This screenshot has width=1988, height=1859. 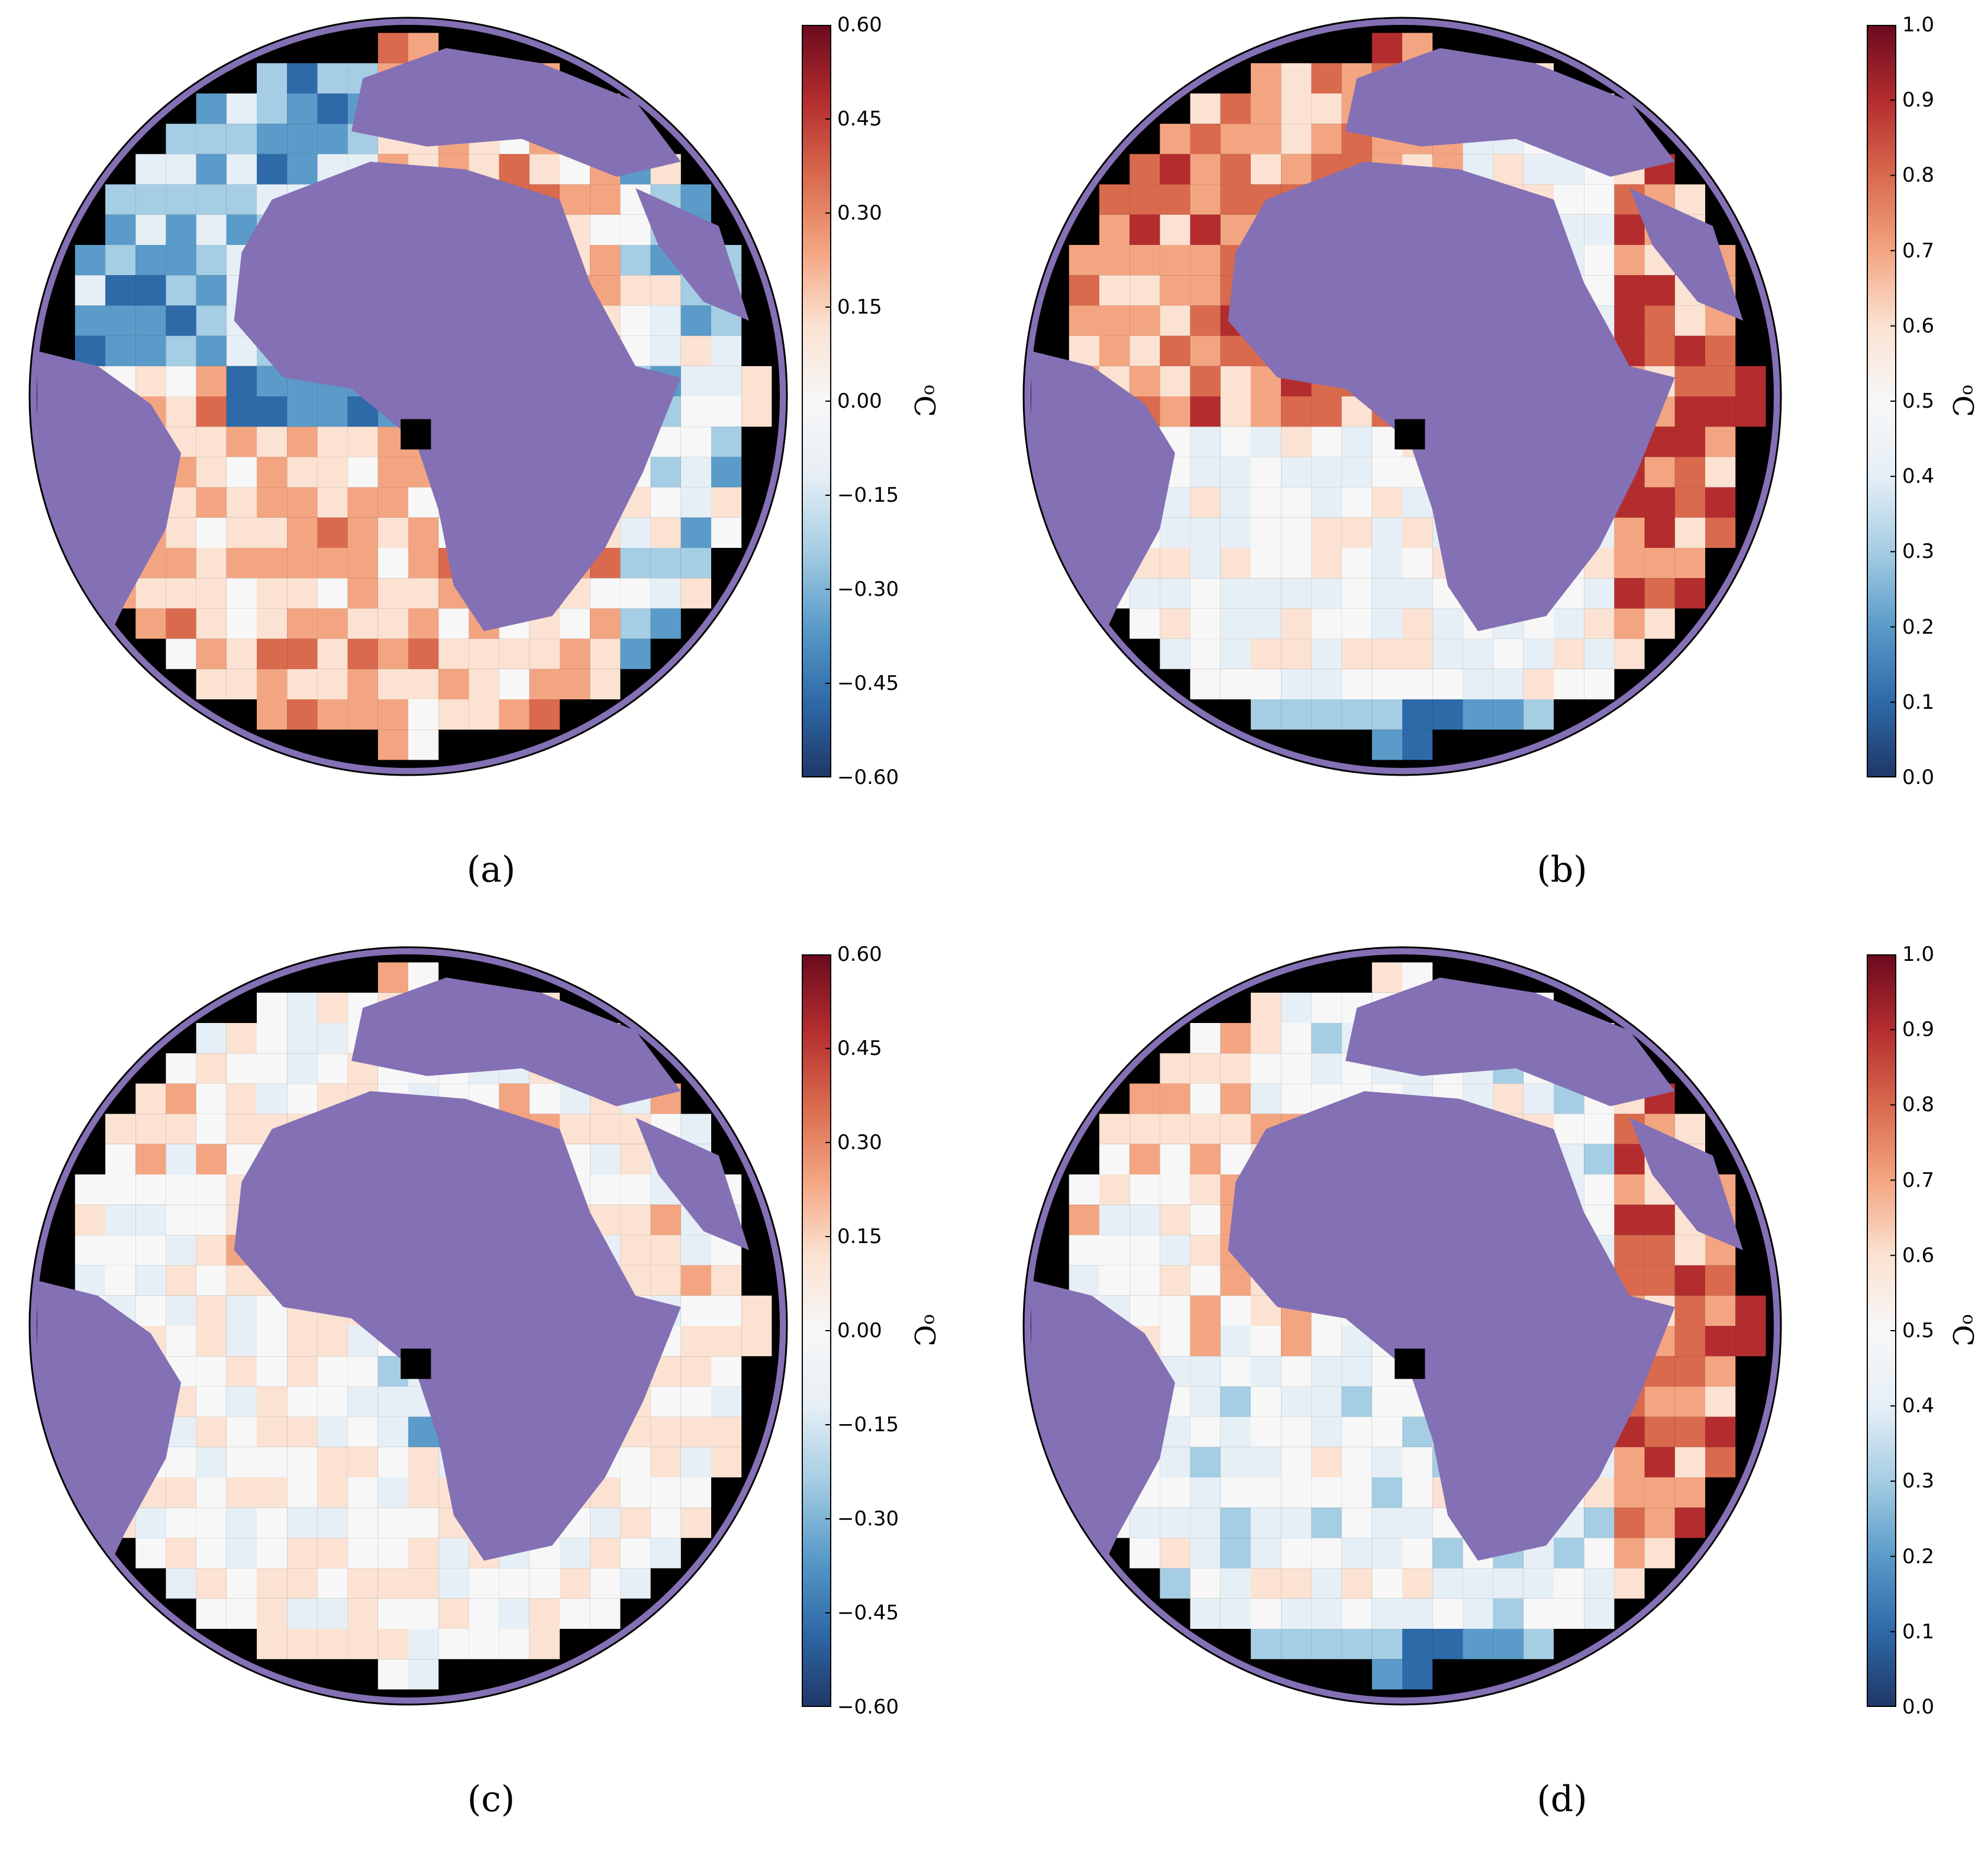 I want to click on colorbar-tick-label: 0.1, so click(x=1918, y=702).